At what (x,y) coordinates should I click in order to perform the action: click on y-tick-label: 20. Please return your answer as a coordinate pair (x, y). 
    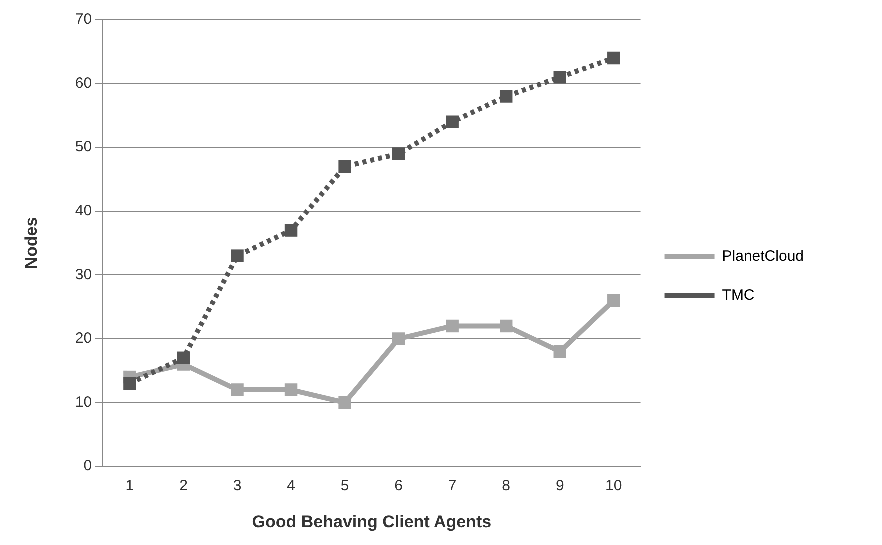
    Looking at the image, I should click on (83, 339).